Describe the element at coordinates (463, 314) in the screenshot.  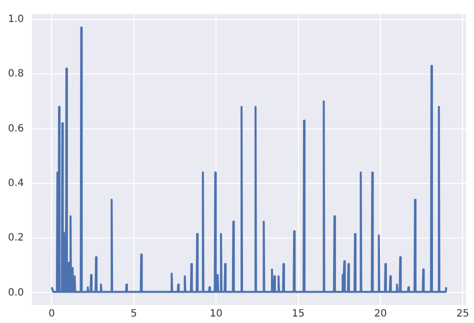
I see `x-tick-label: 25` at that location.